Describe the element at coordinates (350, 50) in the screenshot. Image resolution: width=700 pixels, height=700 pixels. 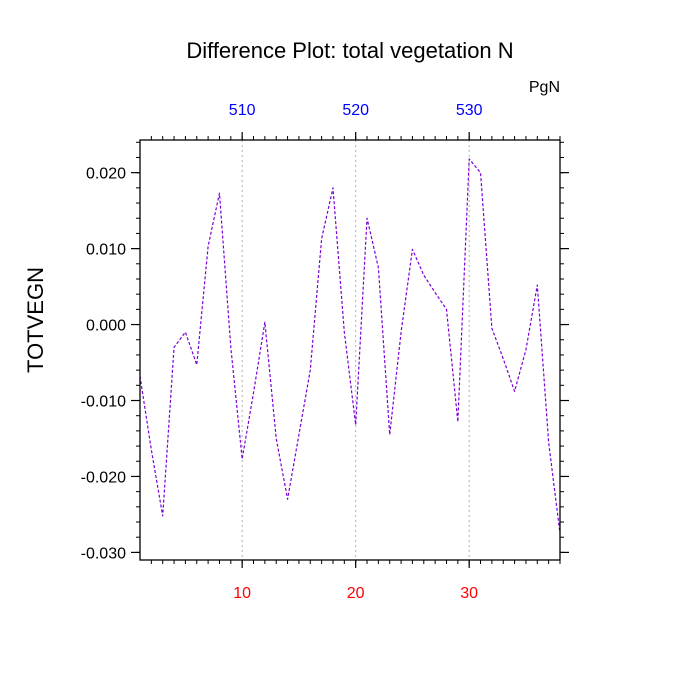
I see `chart-title: Difference Plot: total vegetation N` at that location.